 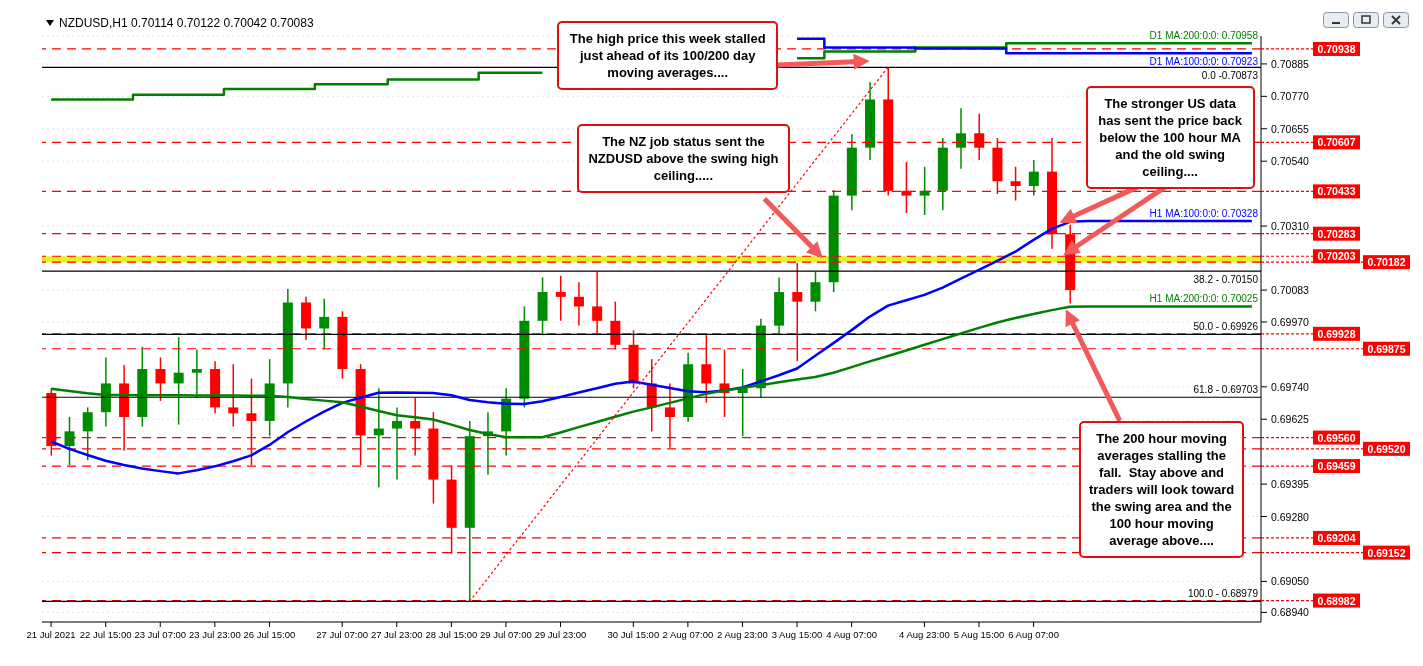 What do you see at coordinates (269, 634) in the screenshot?
I see `x-tick-label: 26 Jul 15:00` at bounding box center [269, 634].